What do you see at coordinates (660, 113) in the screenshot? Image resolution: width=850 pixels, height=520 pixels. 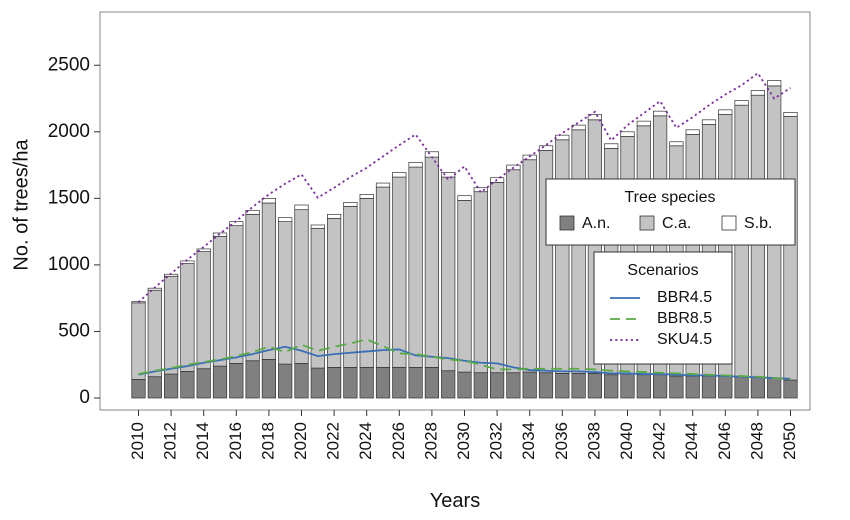 I see `bar-s-b-2042` at bounding box center [660, 113].